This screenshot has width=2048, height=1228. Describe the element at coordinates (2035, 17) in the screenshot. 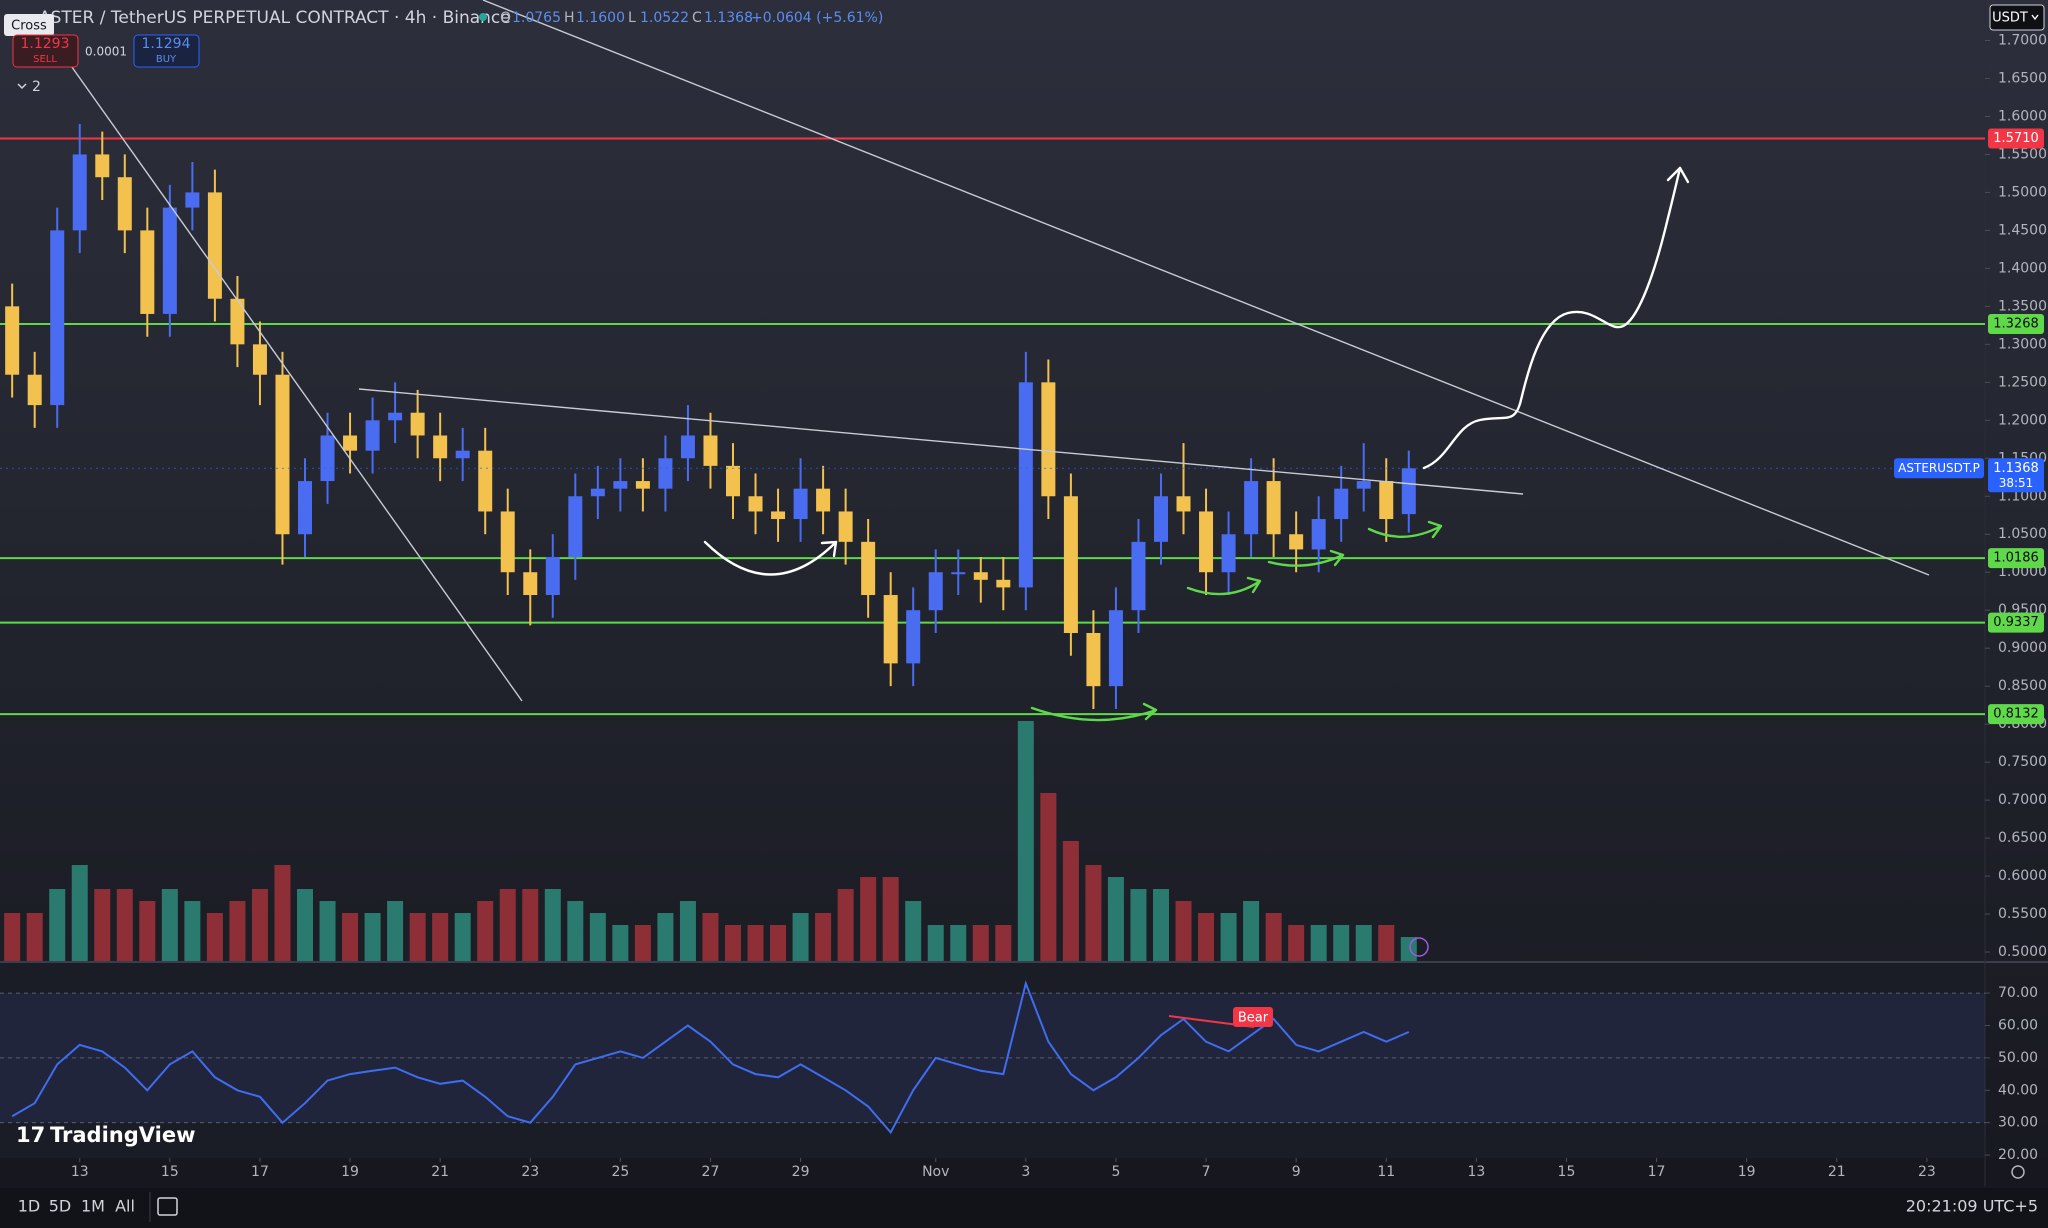

I see `caret` at that location.